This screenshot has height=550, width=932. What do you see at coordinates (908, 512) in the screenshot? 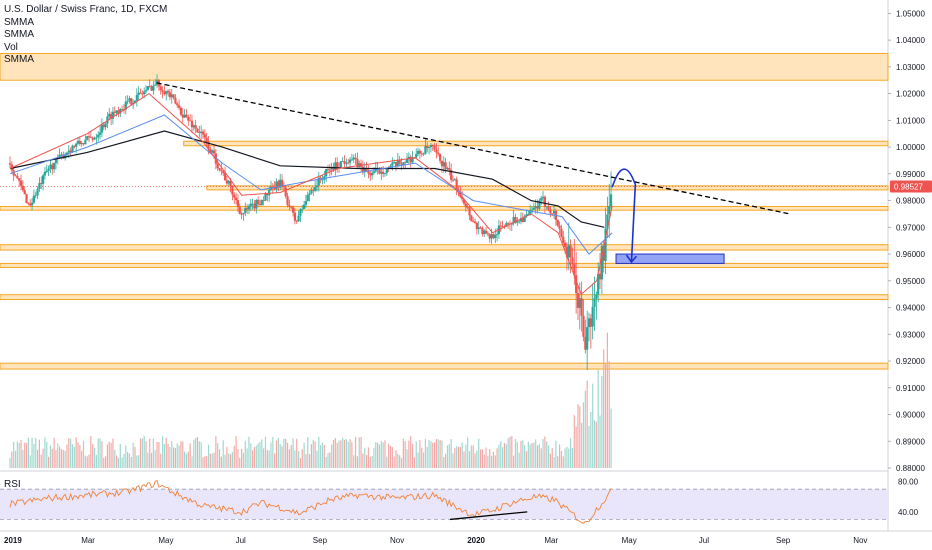
I see `rsi-tick-label: 40.00` at bounding box center [908, 512].